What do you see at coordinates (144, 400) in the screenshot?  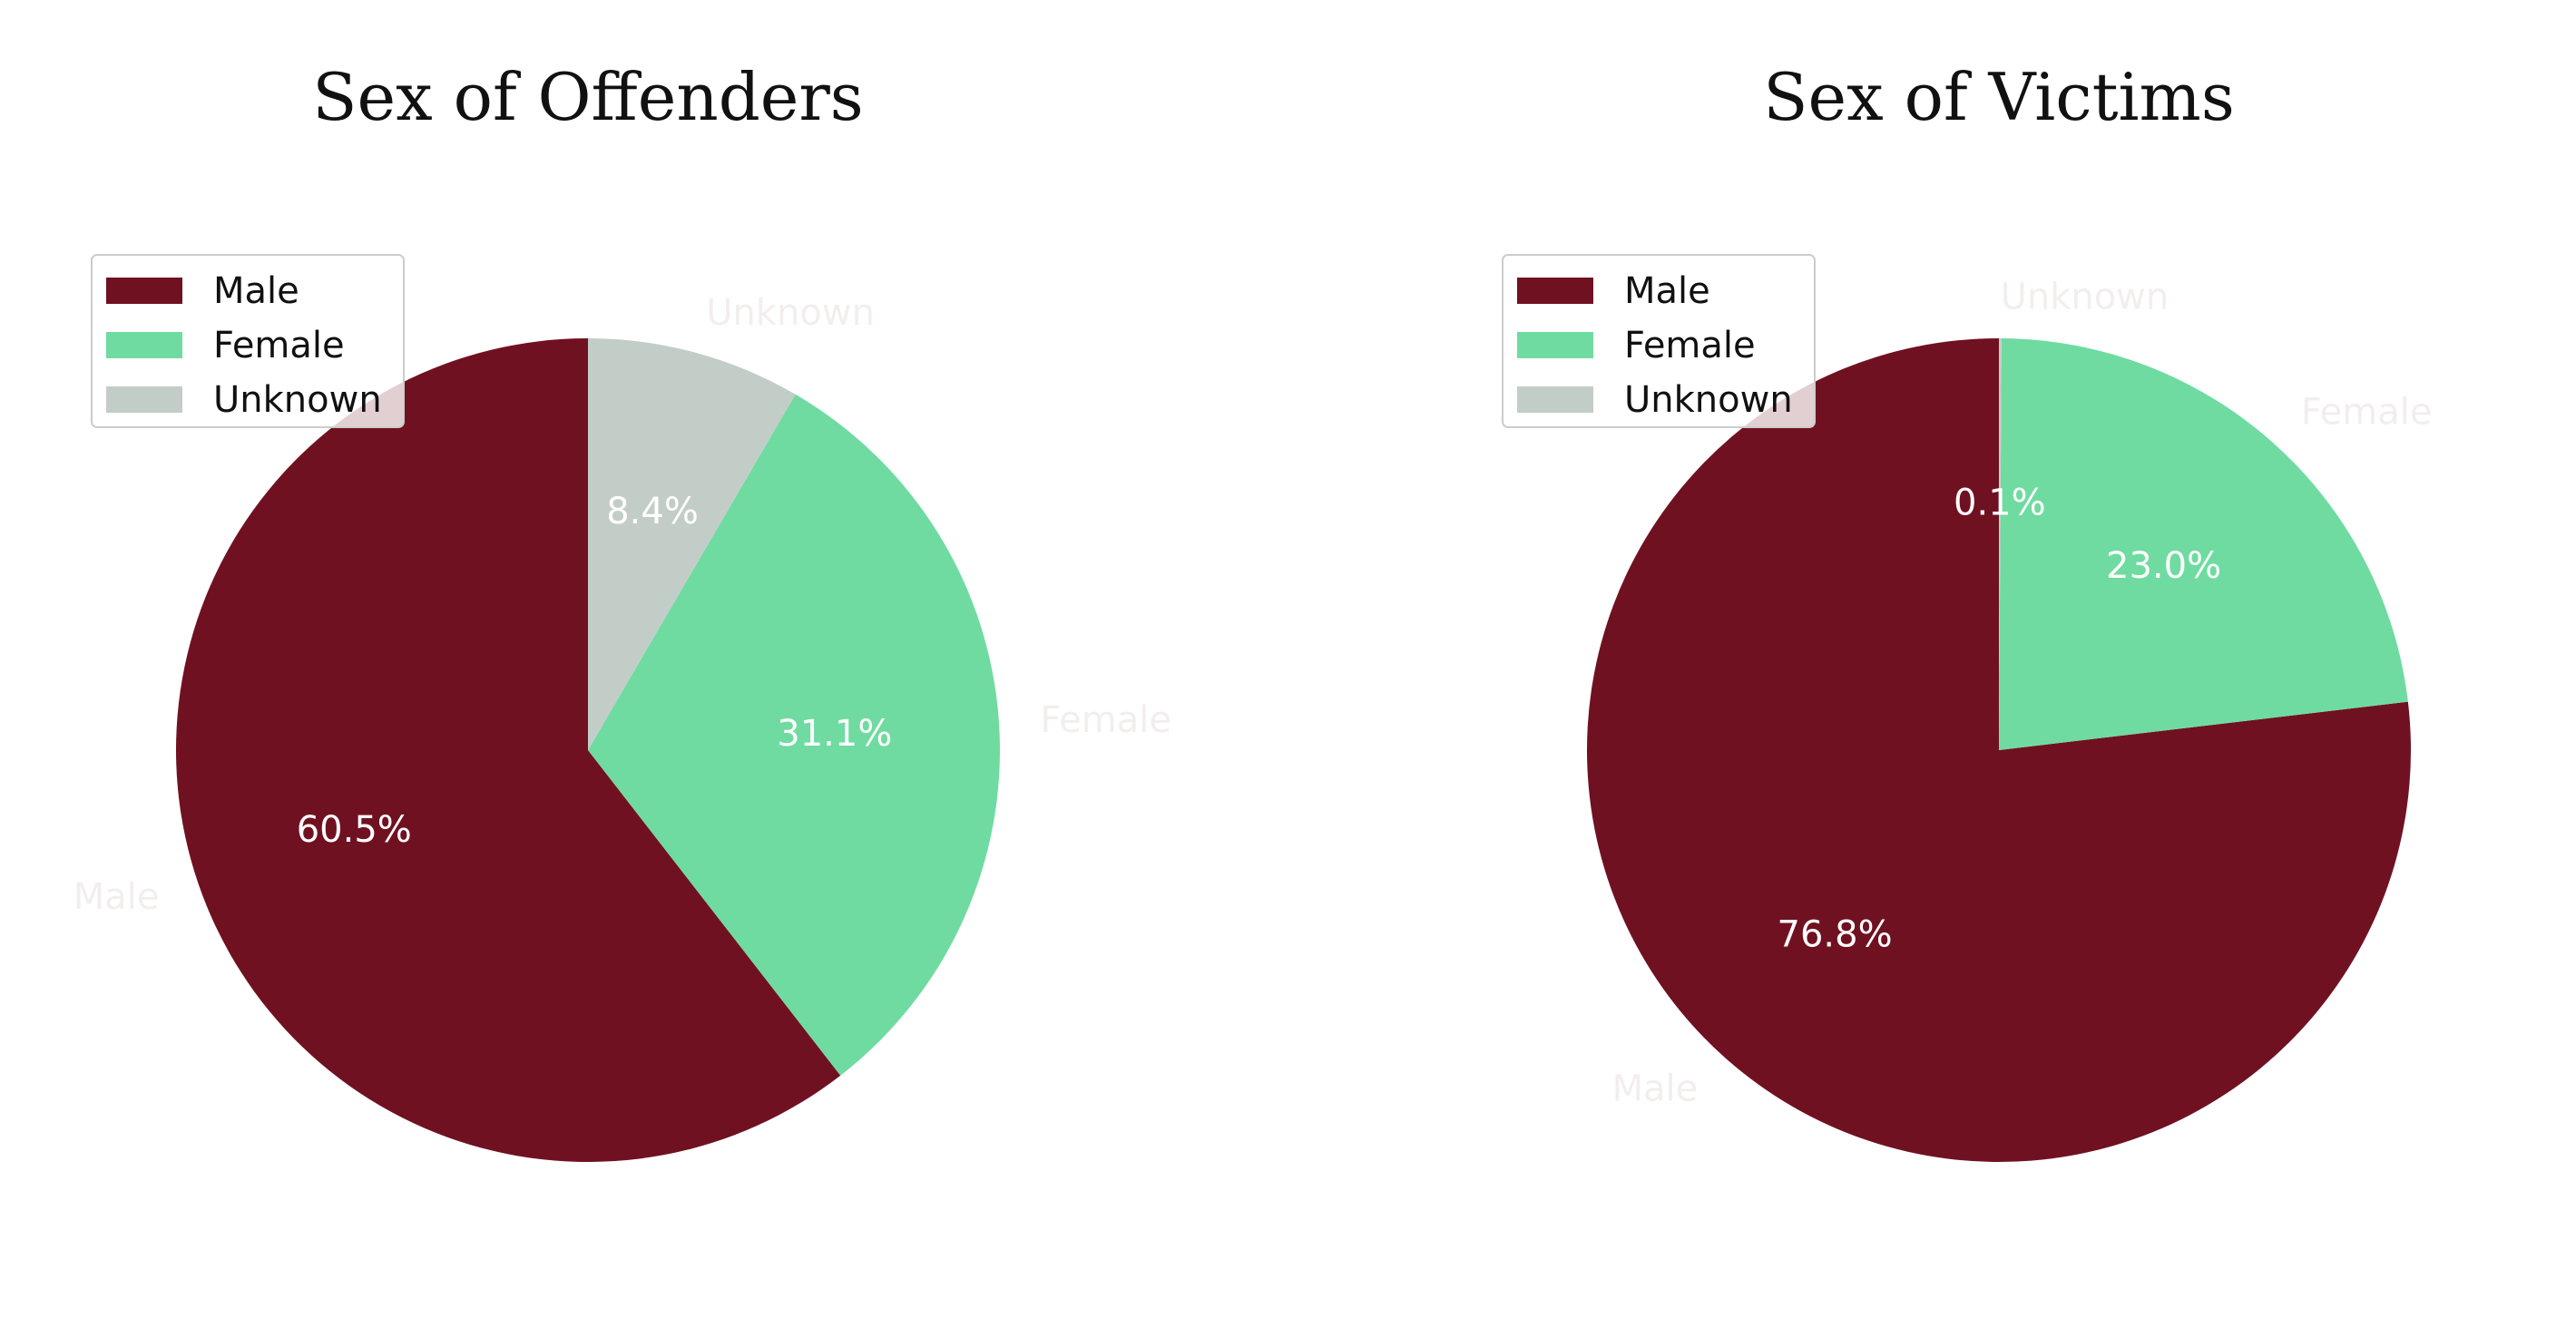 I see `offenders-legend-swatch-unknown` at bounding box center [144, 400].